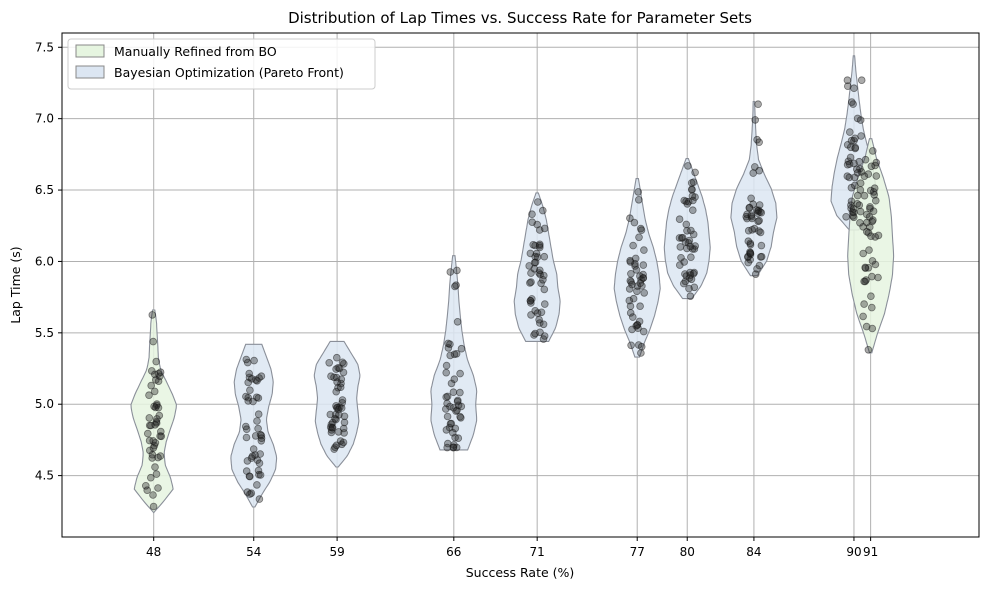  I want to click on y-tick-label: 5.5, so click(44, 333).